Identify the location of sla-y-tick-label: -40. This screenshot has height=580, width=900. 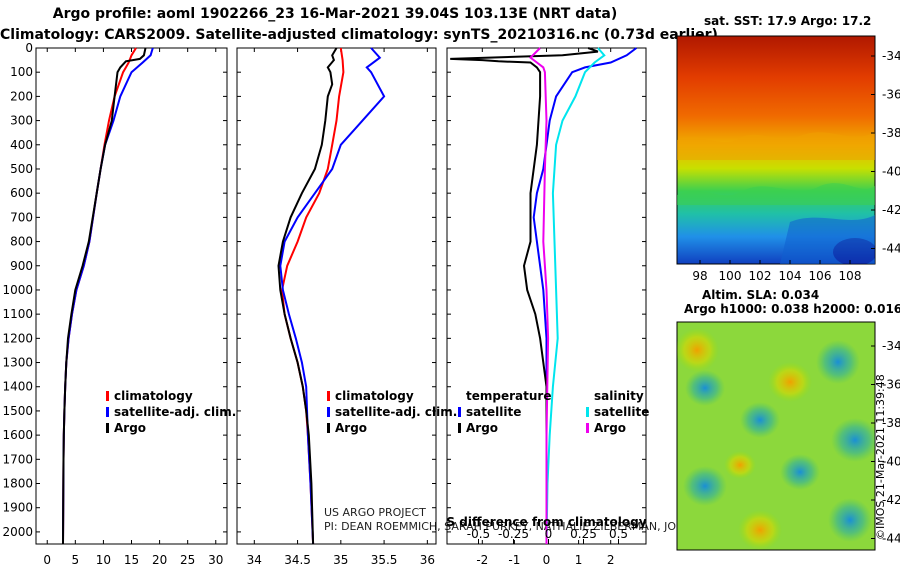
(891, 462).